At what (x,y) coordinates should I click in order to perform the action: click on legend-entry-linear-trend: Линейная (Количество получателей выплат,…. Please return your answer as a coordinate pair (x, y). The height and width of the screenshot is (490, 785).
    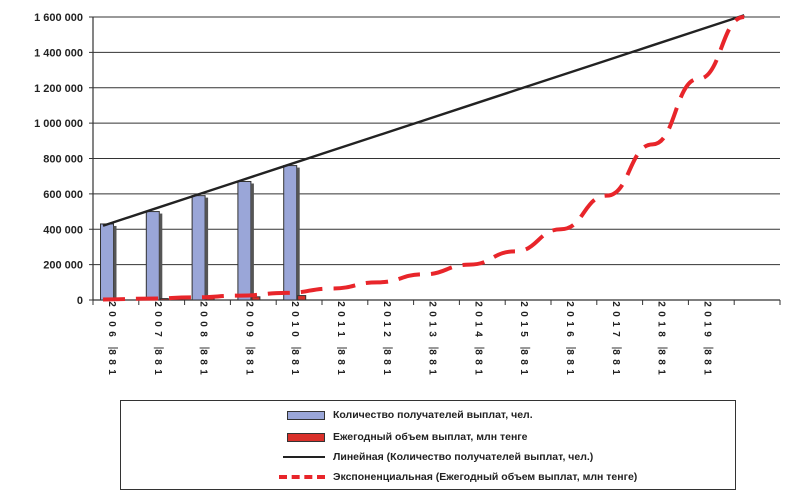
    Looking at the image, I should click on (357, 457).